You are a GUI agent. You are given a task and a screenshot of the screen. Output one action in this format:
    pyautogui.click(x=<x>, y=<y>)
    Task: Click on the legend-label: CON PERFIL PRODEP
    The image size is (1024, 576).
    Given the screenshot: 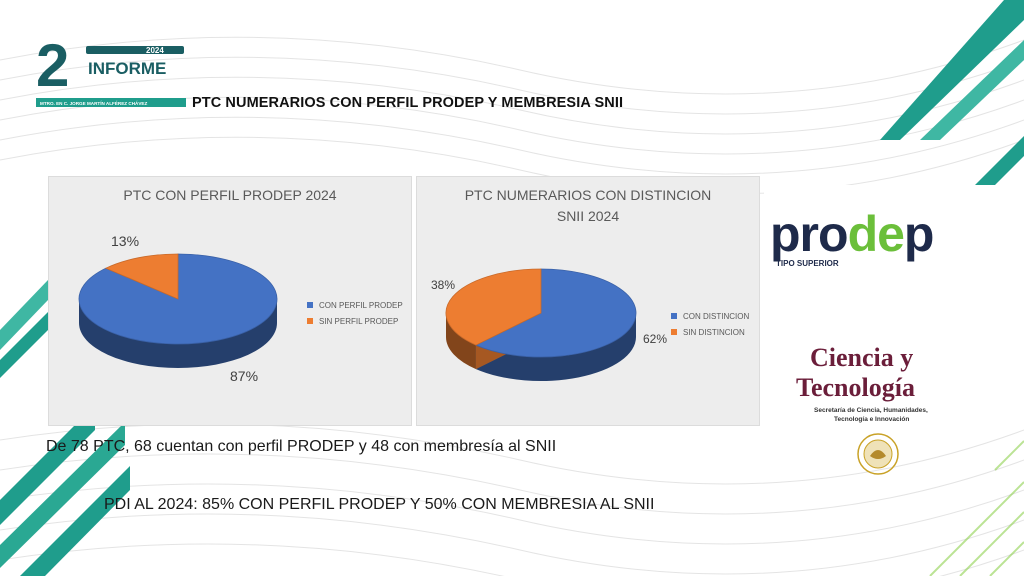 What is the action you would take?
    pyautogui.click(x=361, y=305)
    